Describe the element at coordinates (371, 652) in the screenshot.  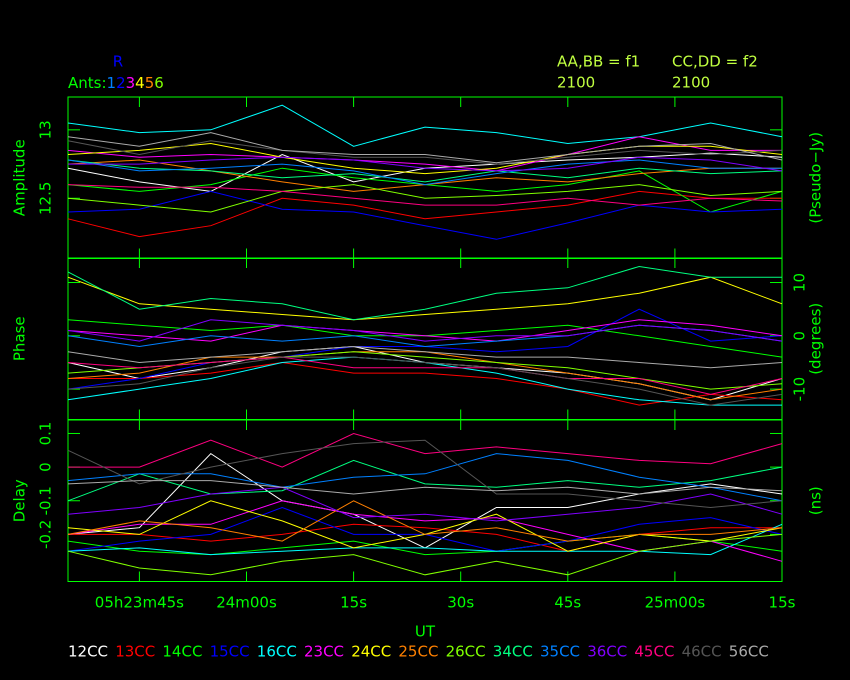
I see `legend-entry: 24CC` at that location.